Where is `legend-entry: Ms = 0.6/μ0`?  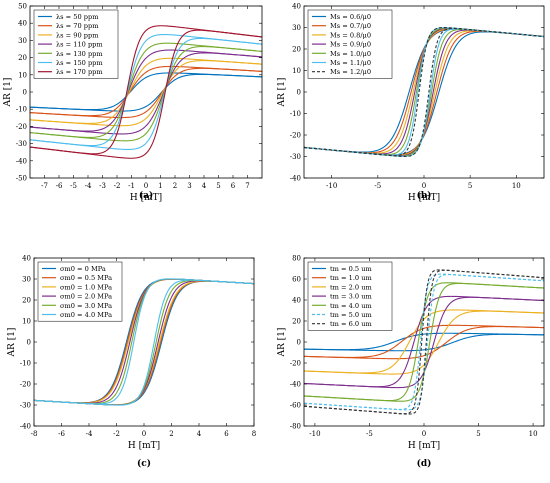
legend-entry: Ms = 0.6/μ0 is located at coordinates (350, 17).